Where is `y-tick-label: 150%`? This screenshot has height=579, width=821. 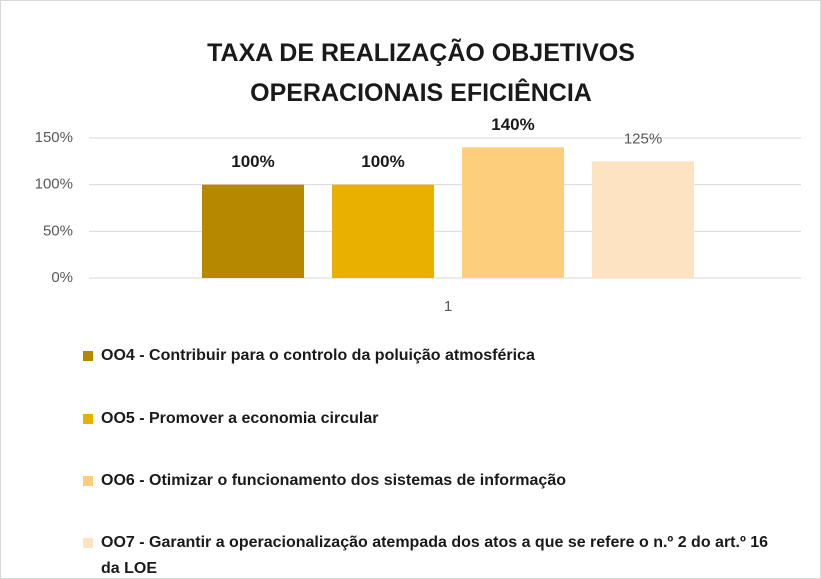
y-tick-label: 150% is located at coordinates (54, 137).